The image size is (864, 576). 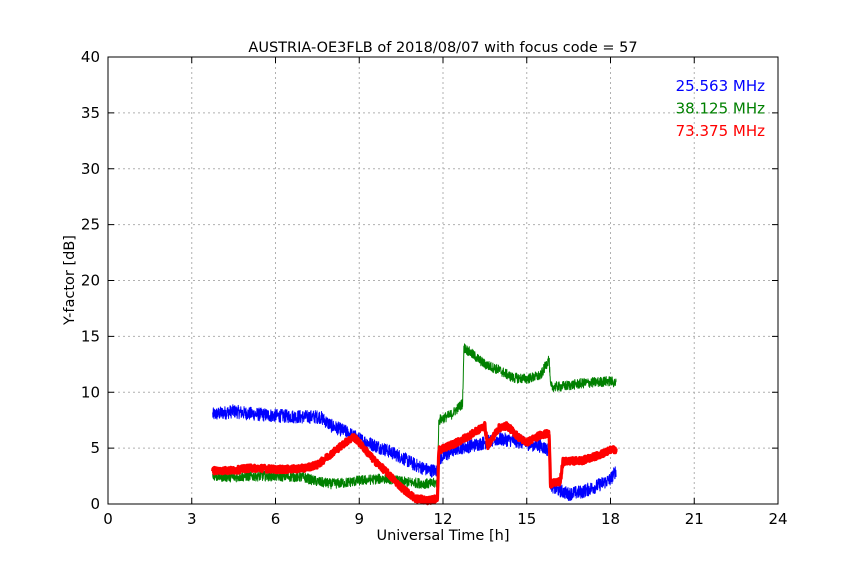 I want to click on x-tick-label: 15, so click(x=526, y=519).